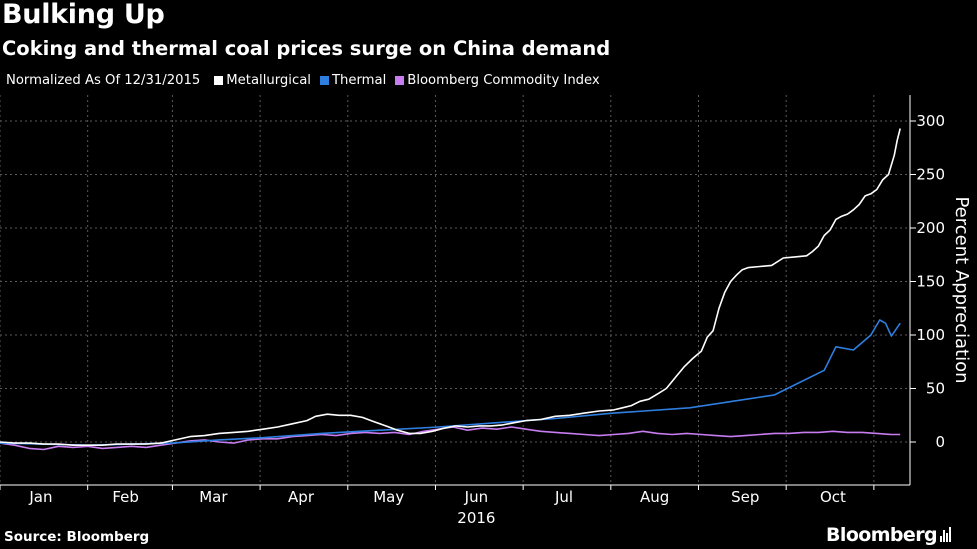  I want to click on legend-item-thermal: Thermal, so click(353, 80).